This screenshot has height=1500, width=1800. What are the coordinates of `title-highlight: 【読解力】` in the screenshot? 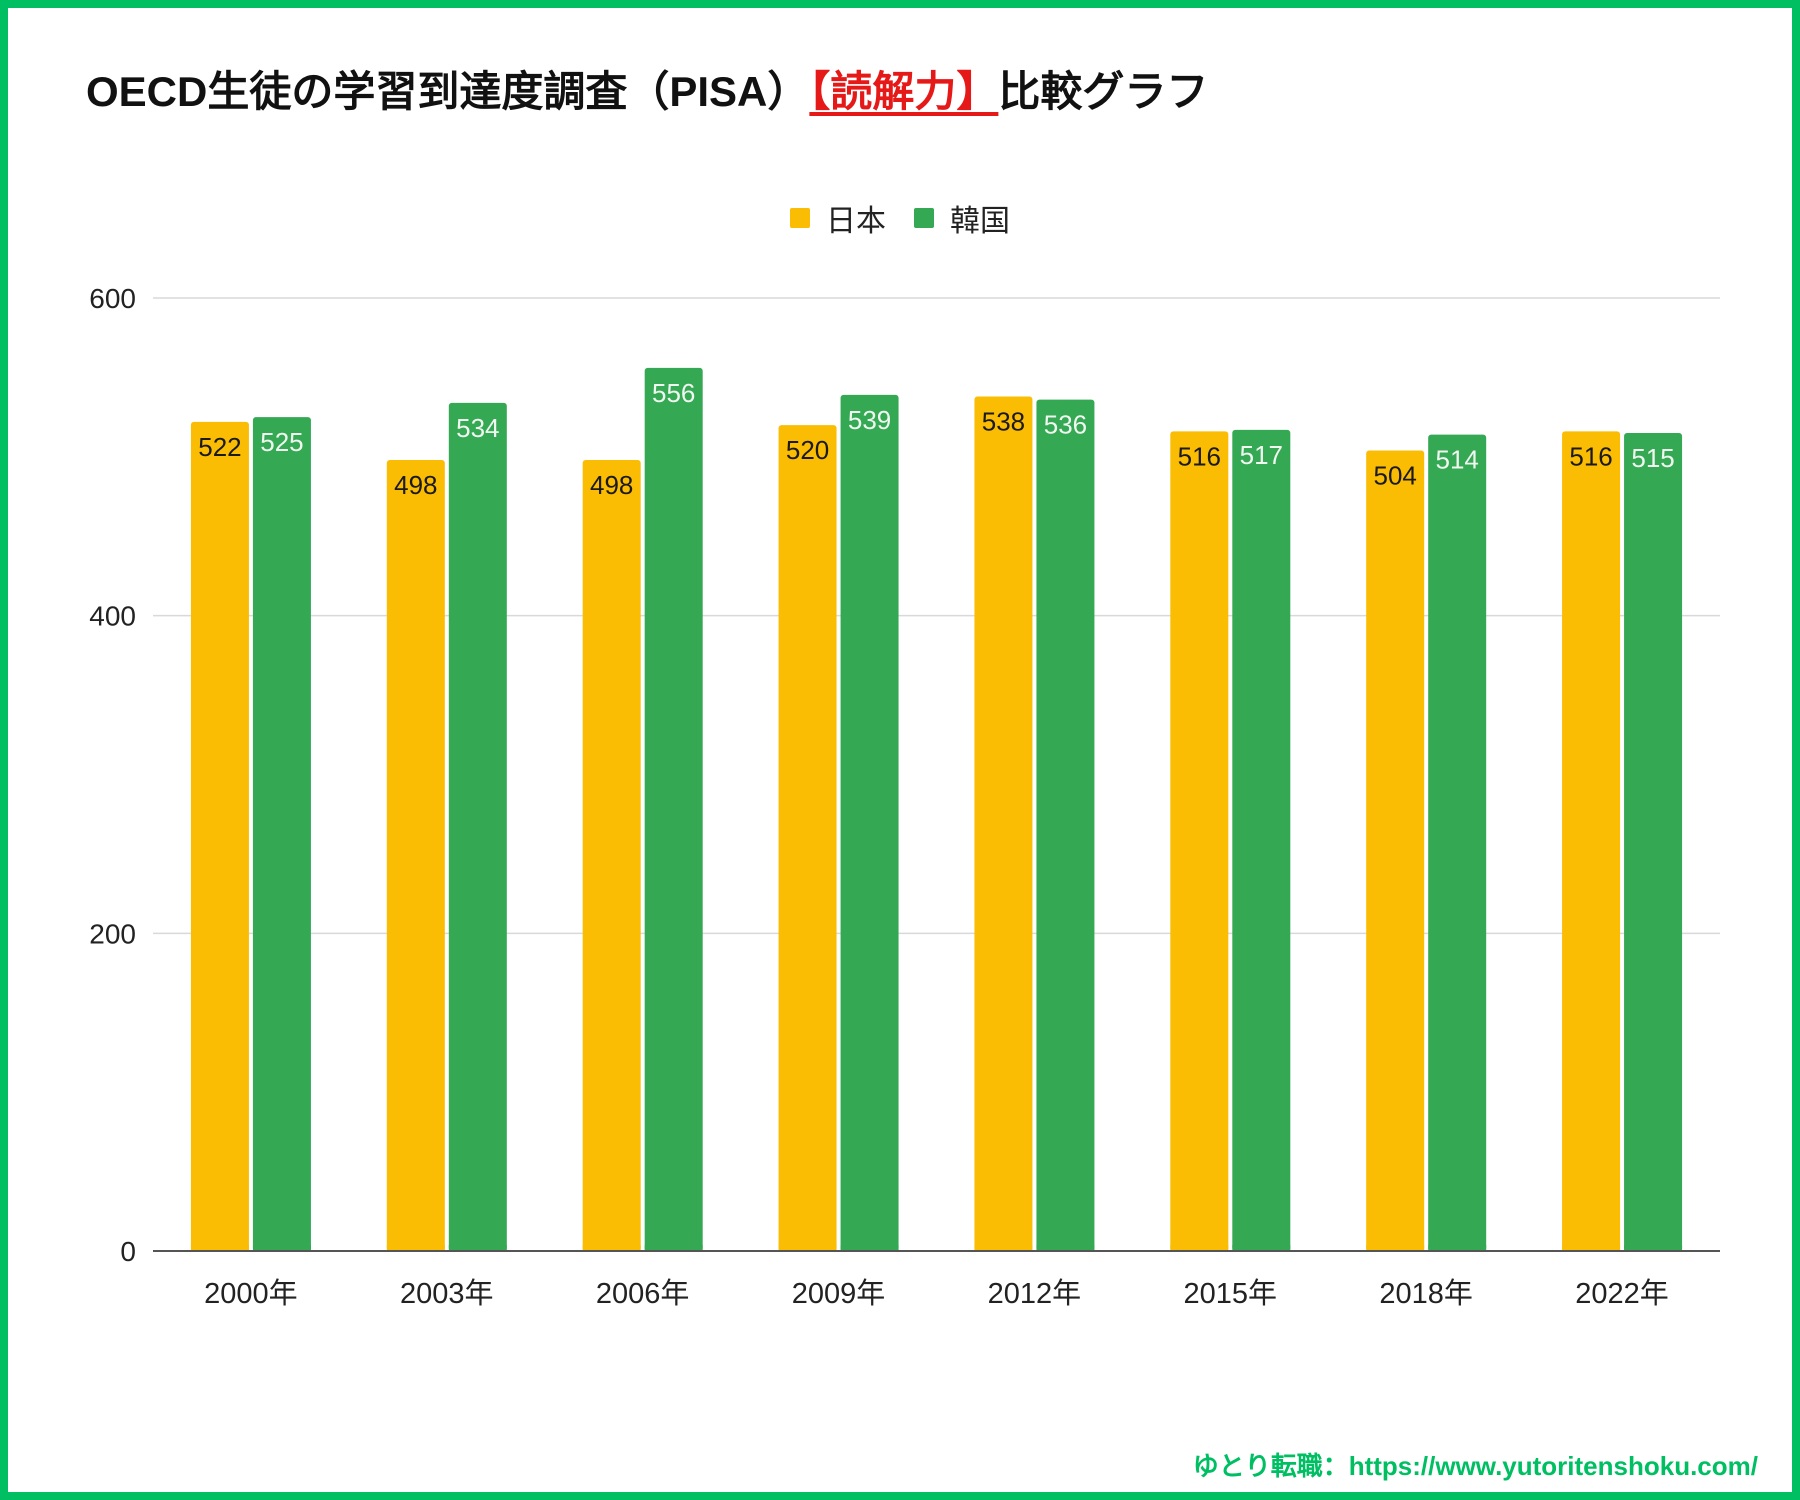 It's located at (904, 91).